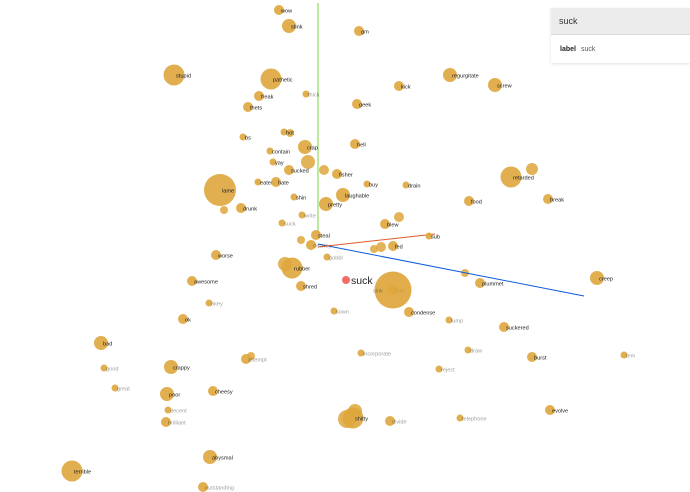  I want to click on data-point: bad, so click(103, 343).